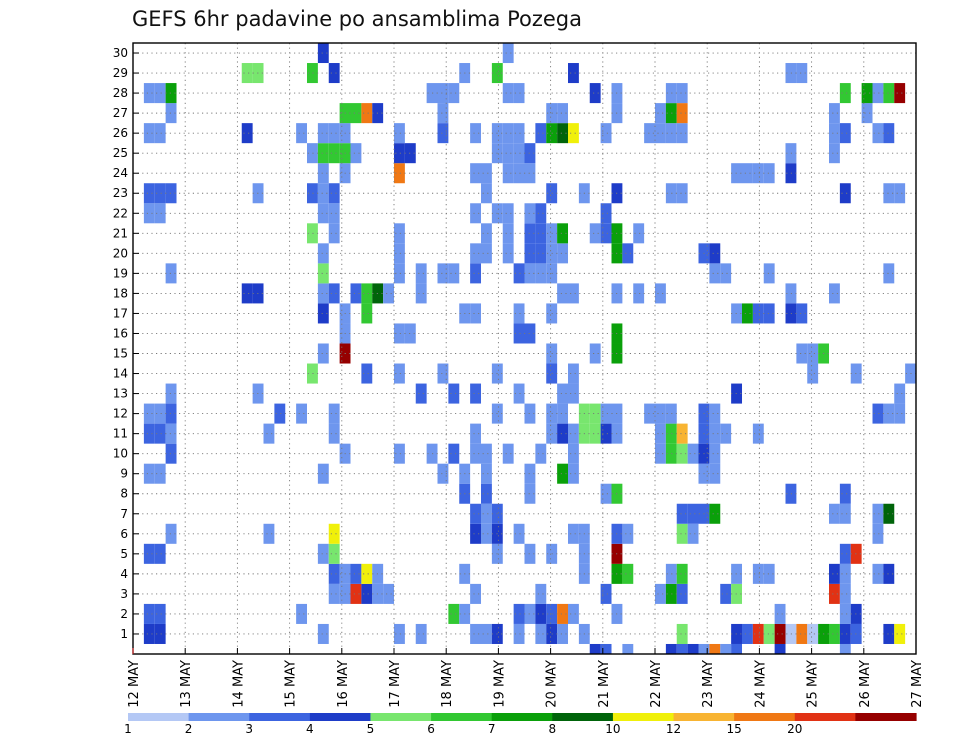  I want to click on colorbar-label: 7, so click(492, 729).